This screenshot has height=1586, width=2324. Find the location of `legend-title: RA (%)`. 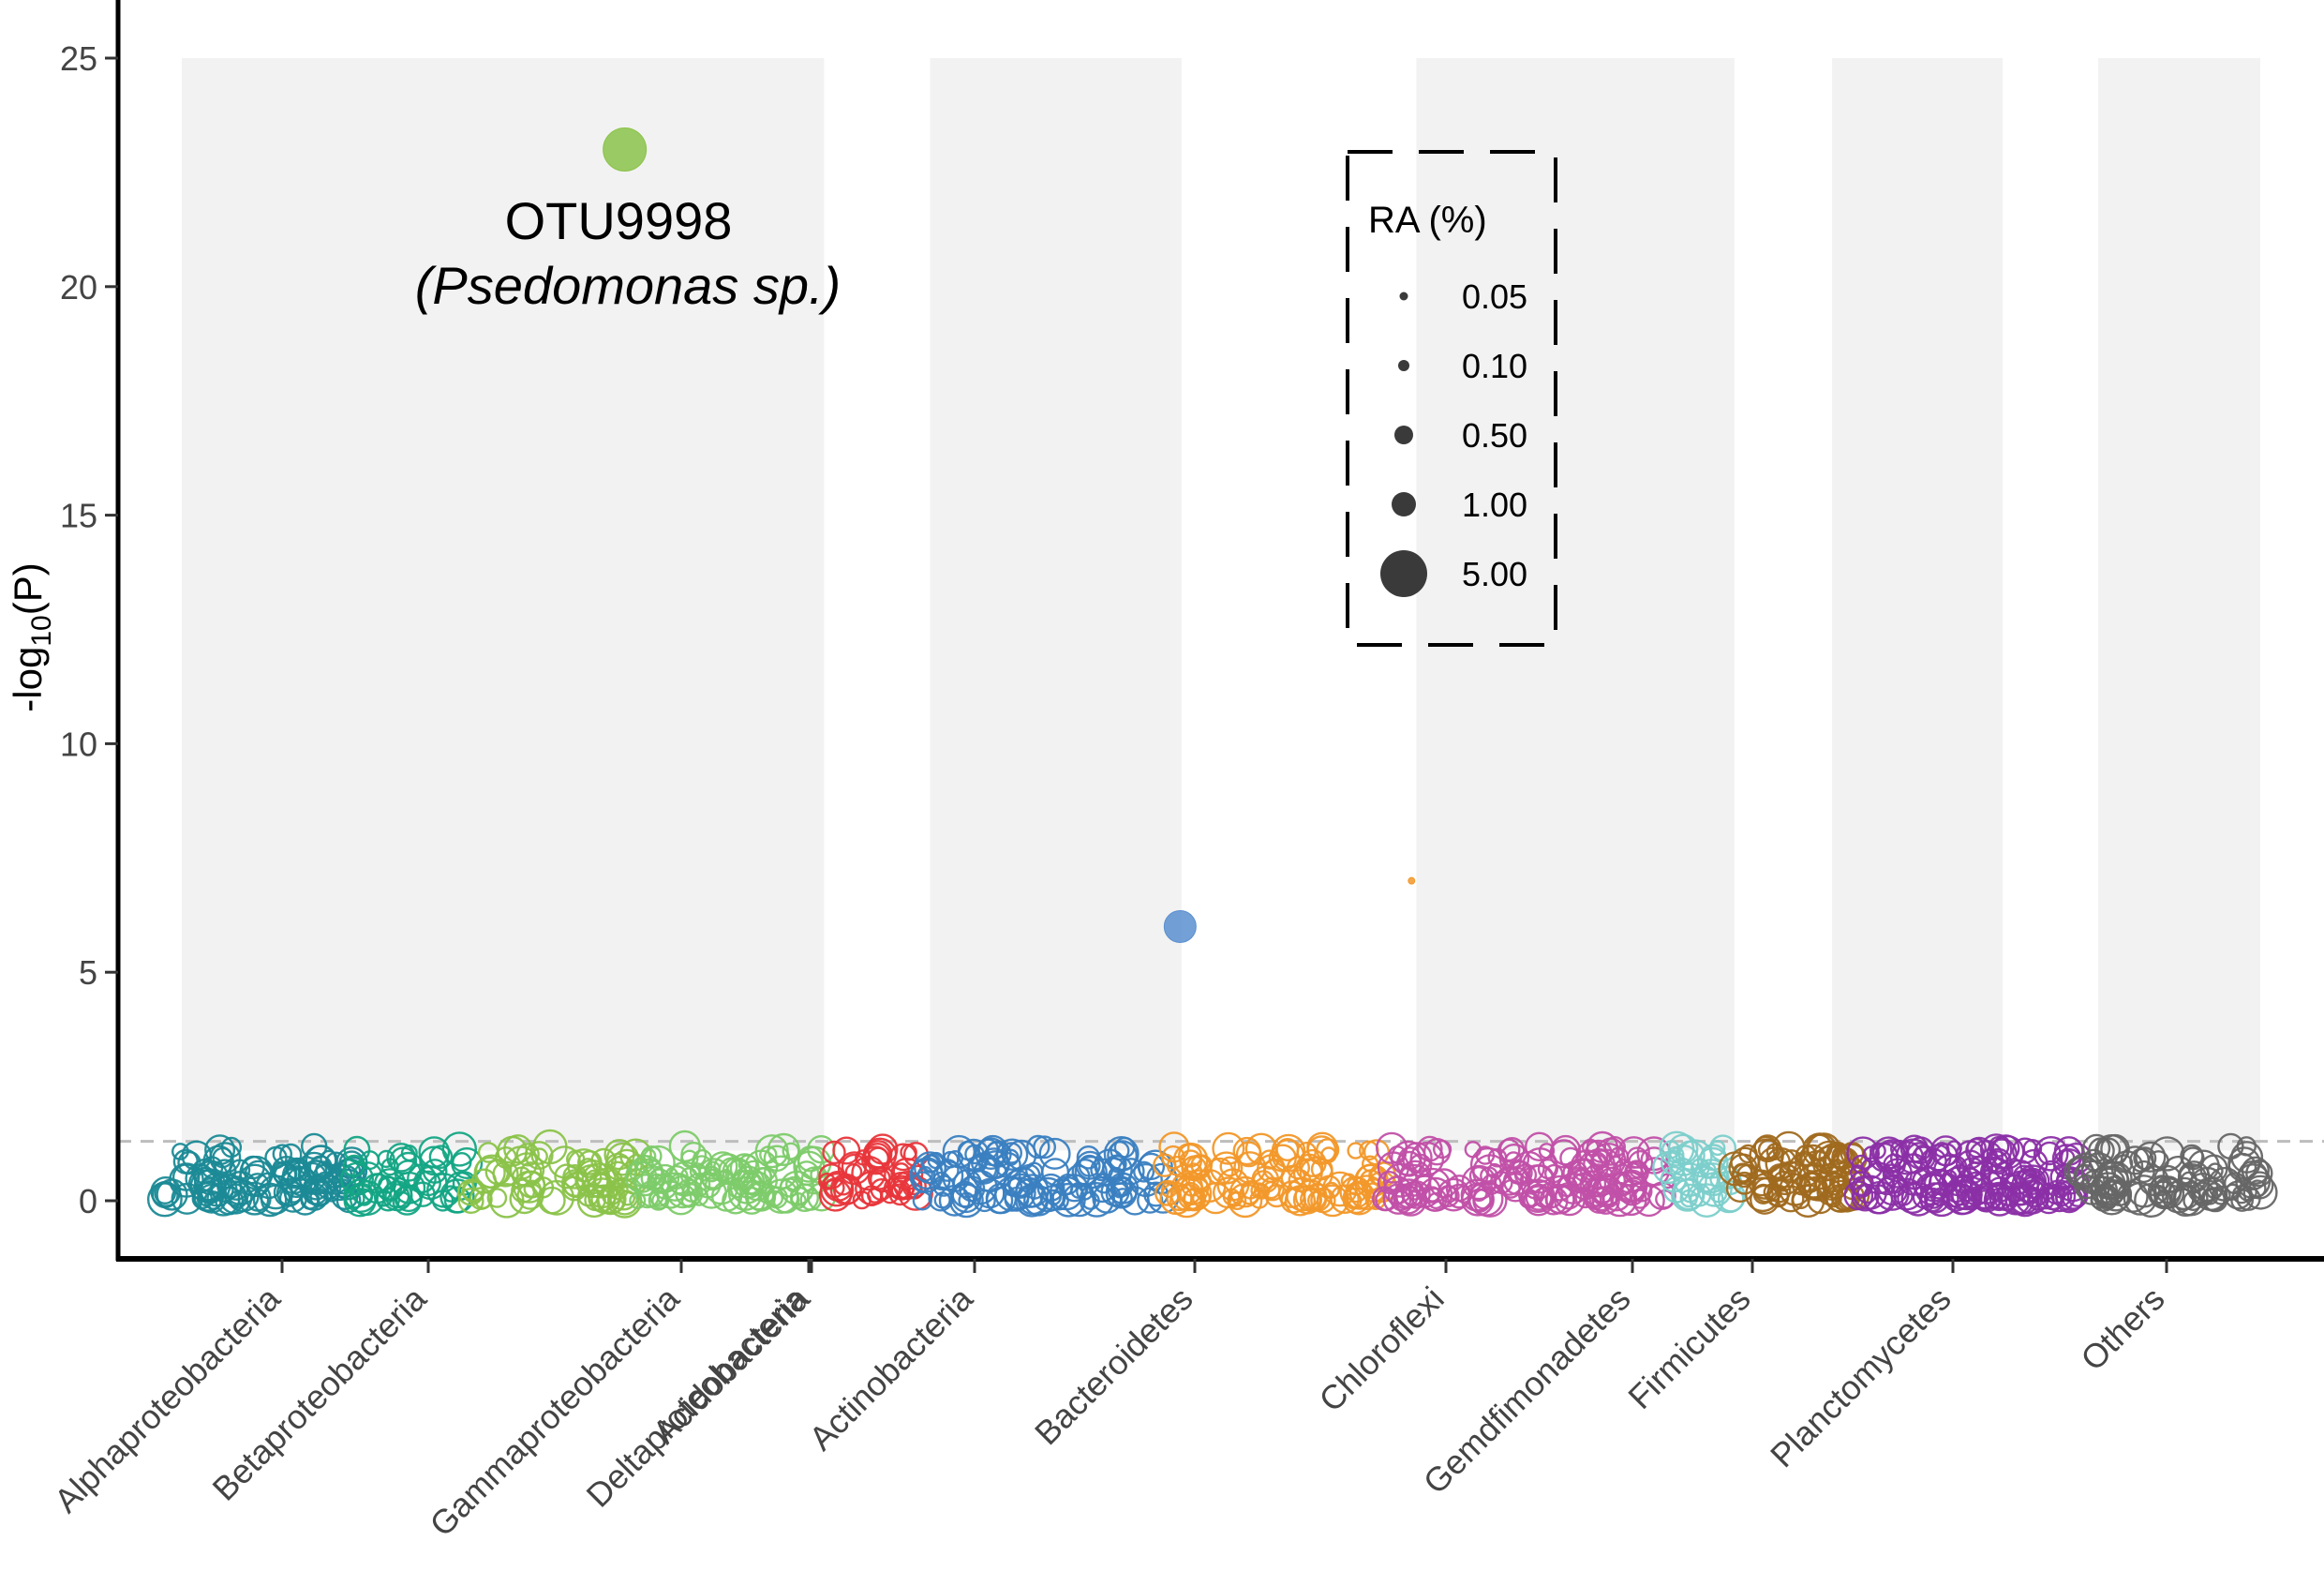

legend-title: RA (%) is located at coordinates (1427, 220).